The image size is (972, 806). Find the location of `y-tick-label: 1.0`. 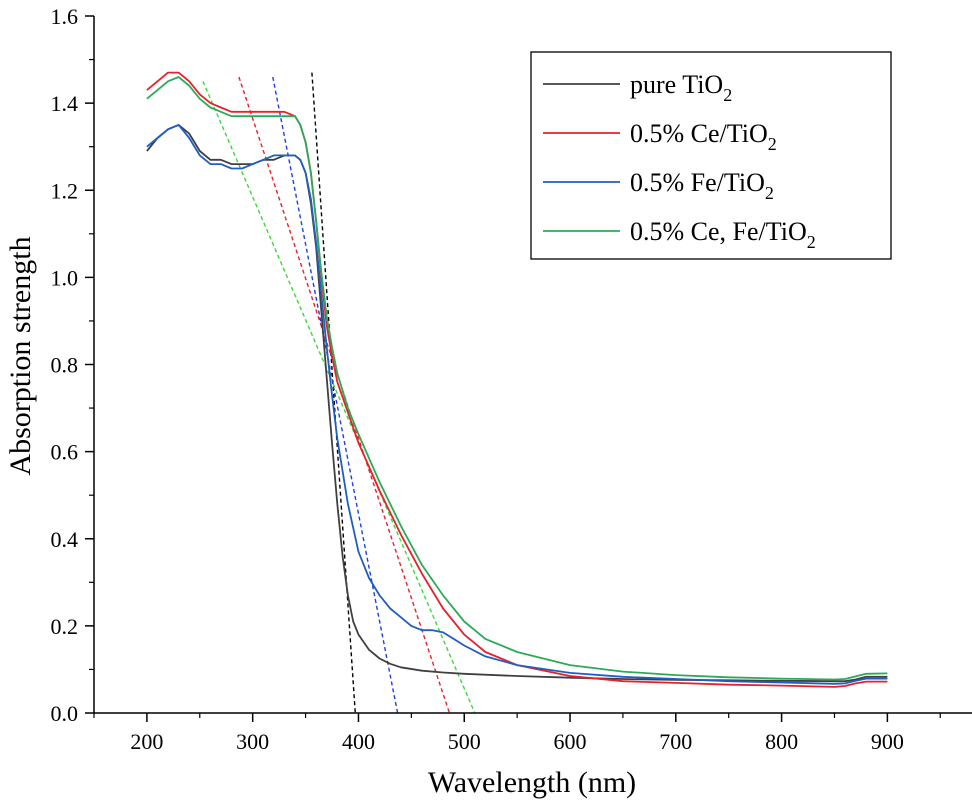

y-tick-label: 1.0 is located at coordinates (65, 277).